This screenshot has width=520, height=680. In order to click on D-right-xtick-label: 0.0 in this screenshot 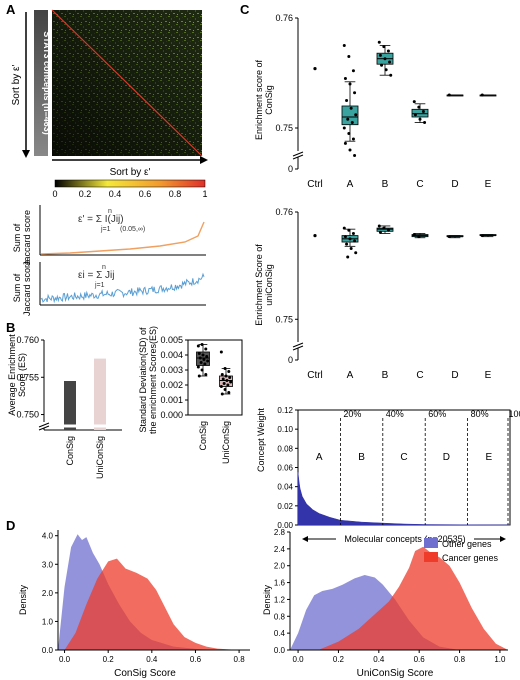, I will do `click(299, 659)`.